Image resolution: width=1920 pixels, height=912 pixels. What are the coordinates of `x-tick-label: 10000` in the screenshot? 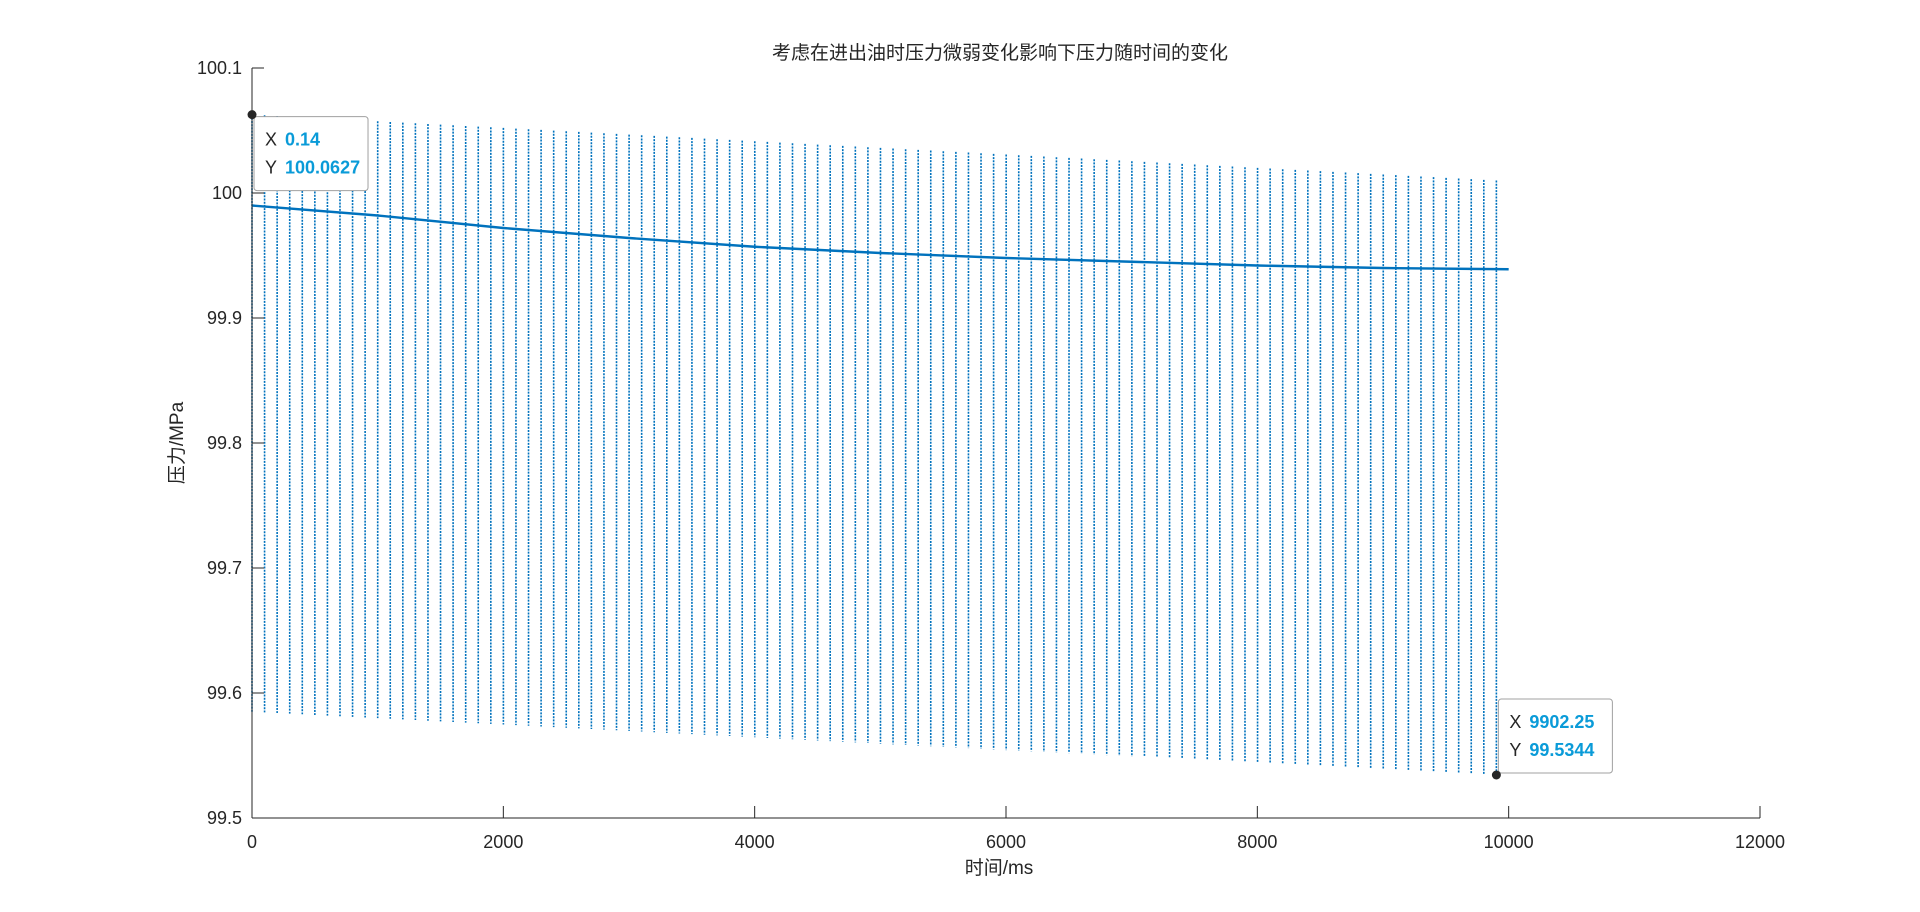 It's located at (1509, 842).